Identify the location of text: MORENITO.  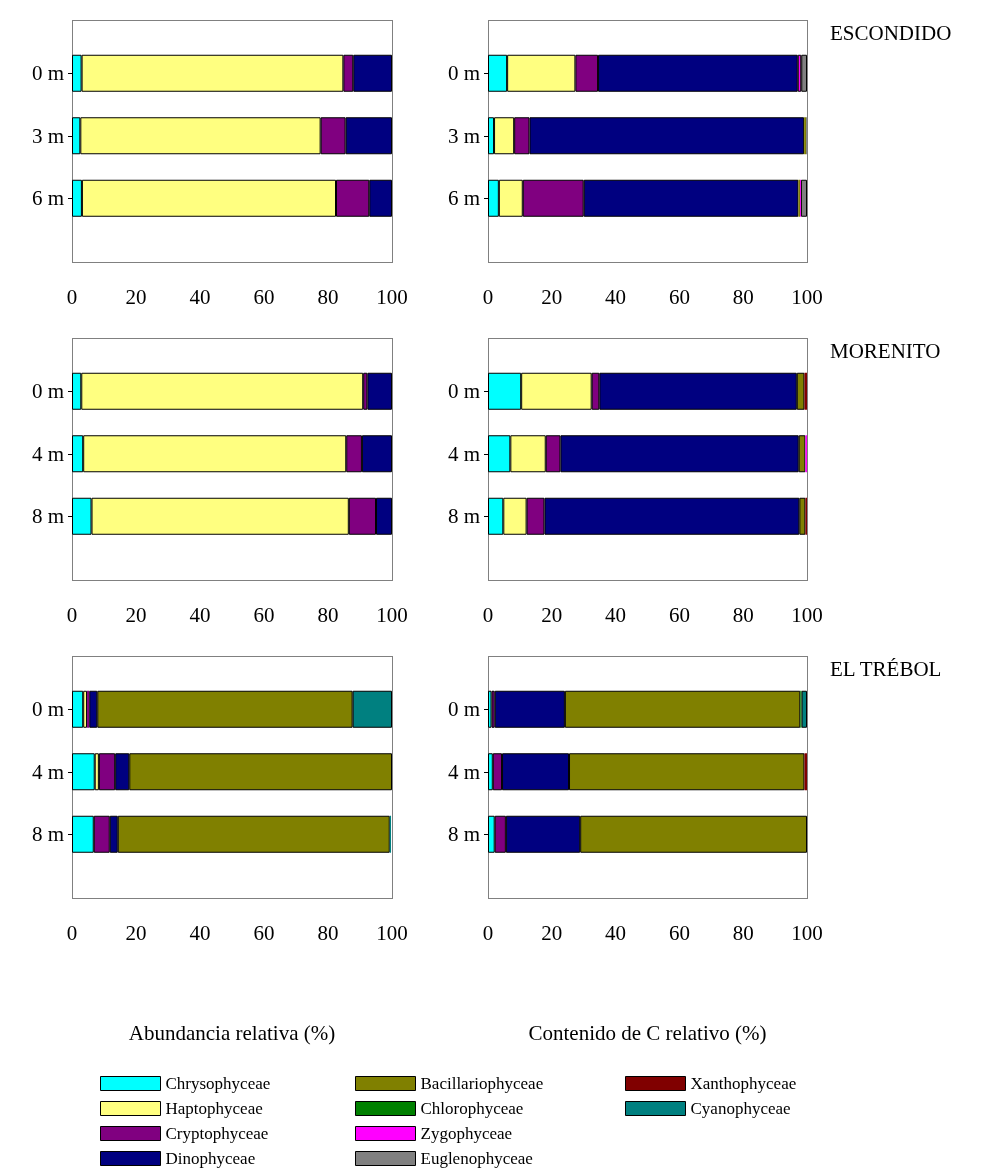
(885, 350).